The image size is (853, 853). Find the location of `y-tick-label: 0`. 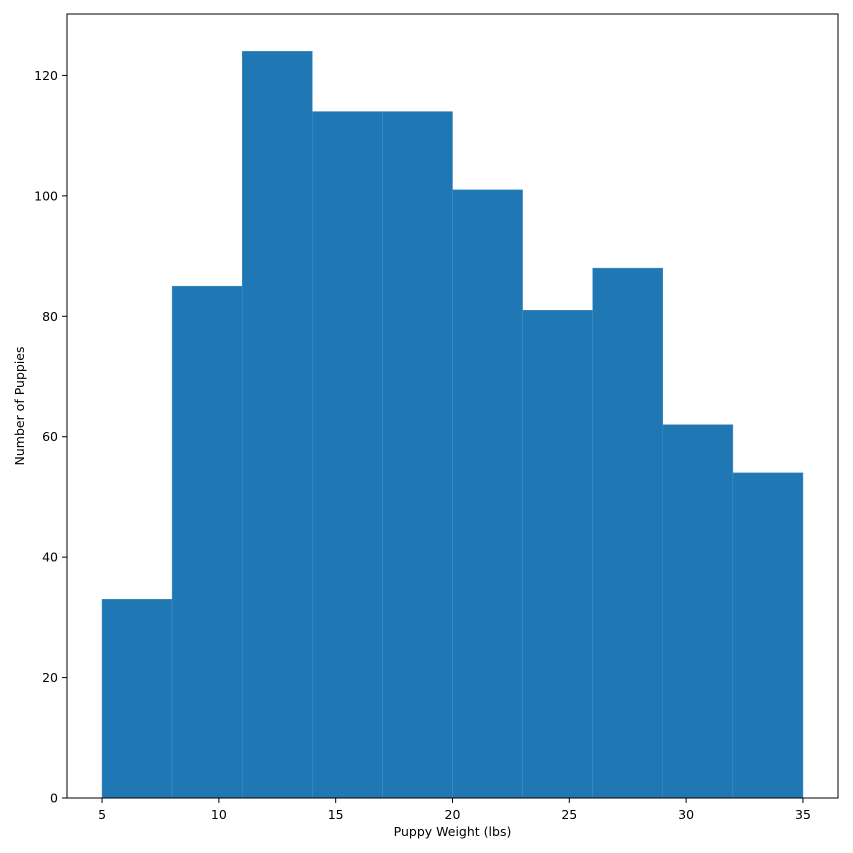

y-tick-label: 0 is located at coordinates (54, 798).